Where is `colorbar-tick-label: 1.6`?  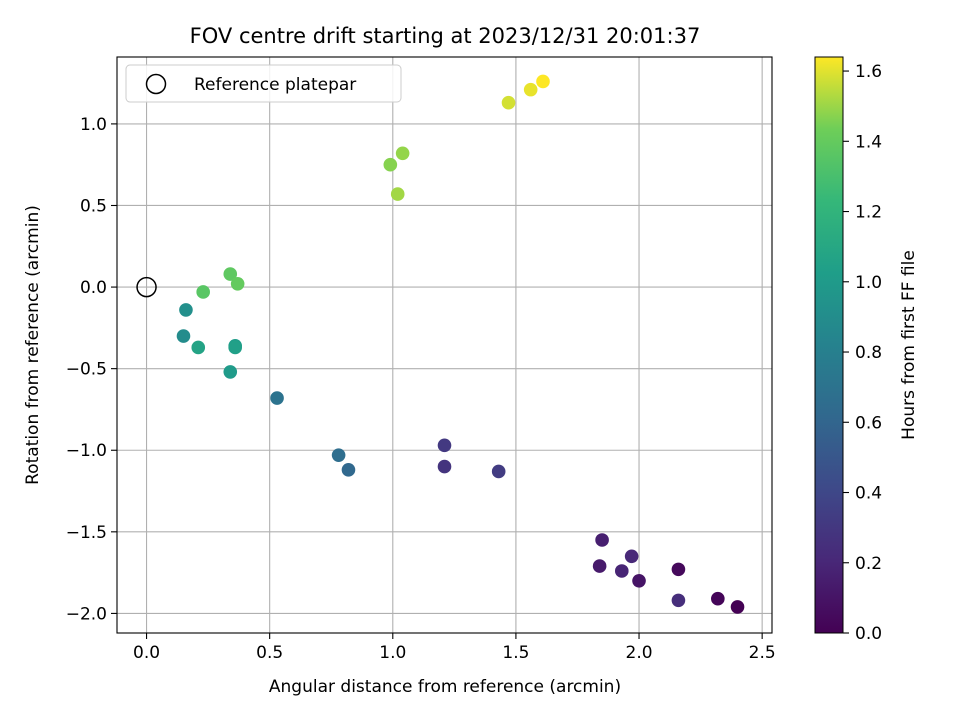
colorbar-tick-label: 1.6 is located at coordinates (868, 72).